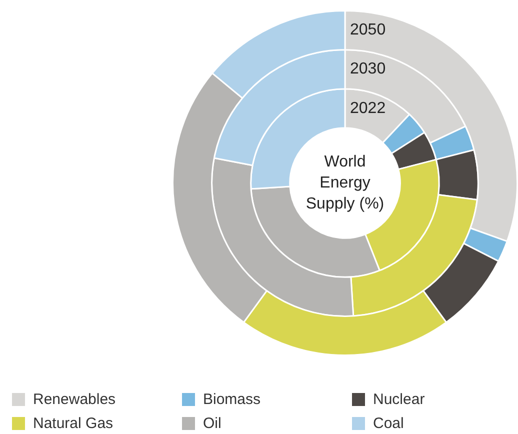 This screenshot has height=434, width=518. I want to click on slice-label: 2030, so click(368, 69).